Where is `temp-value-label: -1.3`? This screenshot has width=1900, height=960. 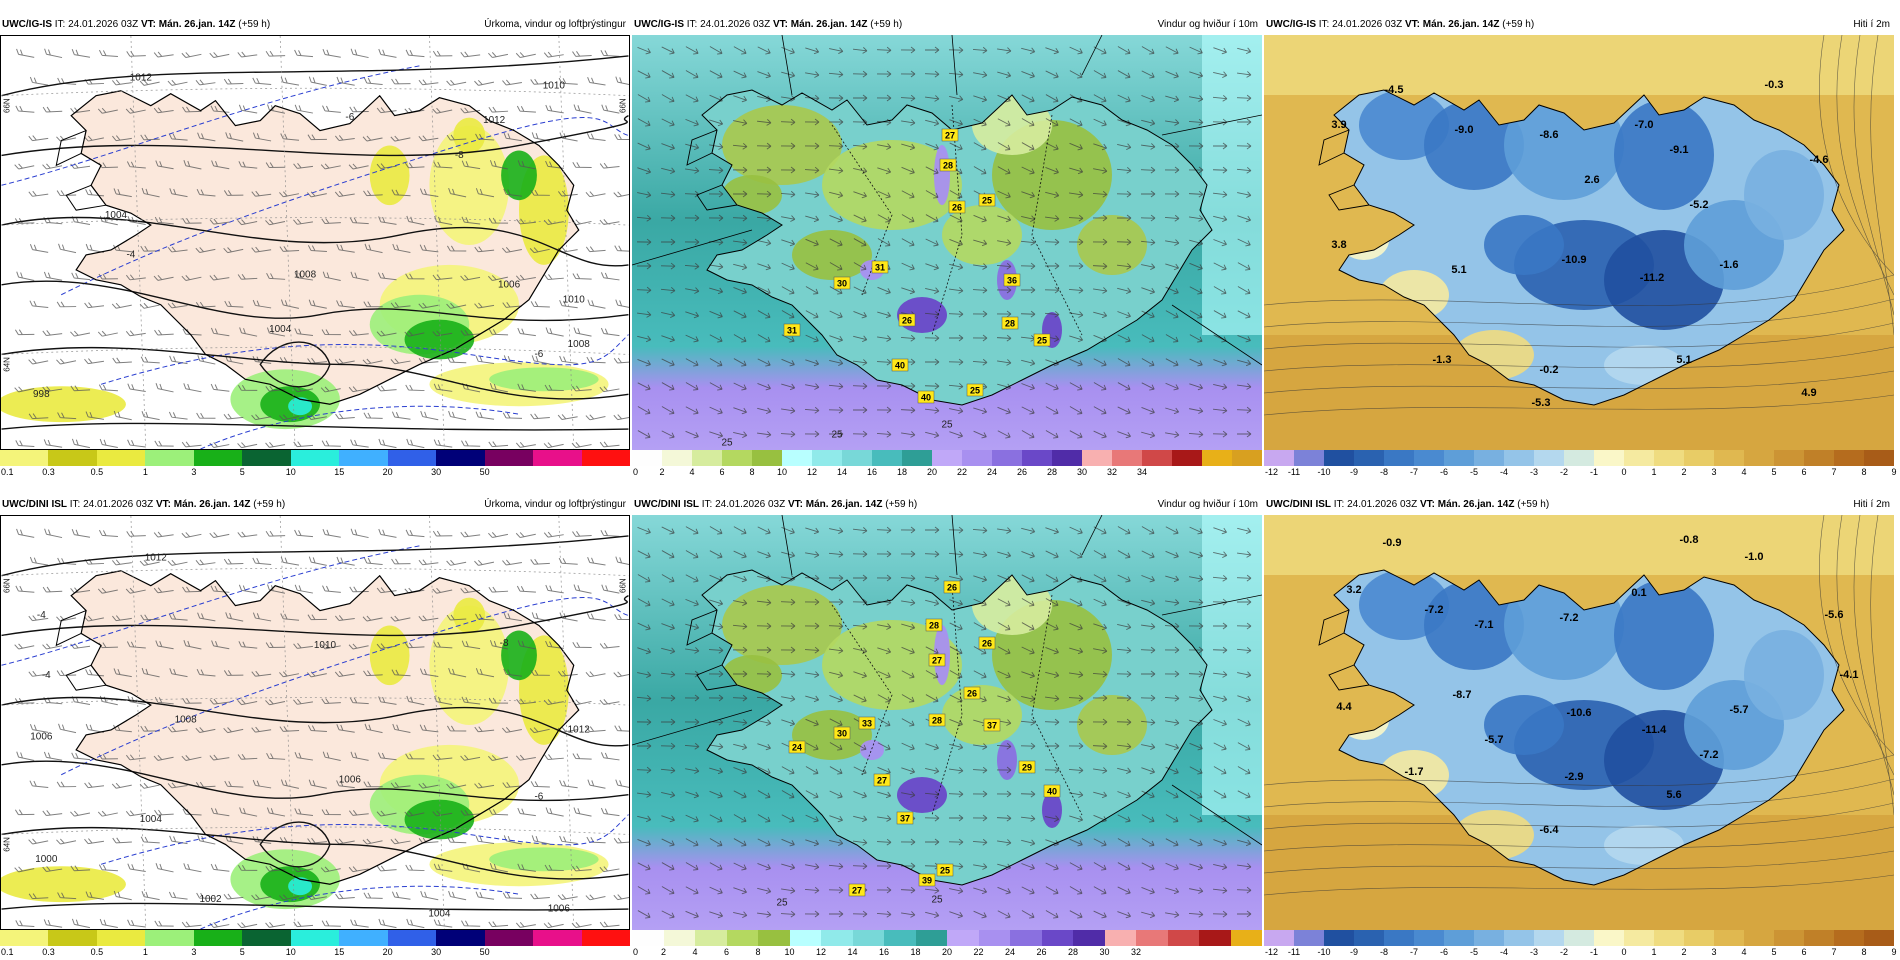 temp-value-label: -1.3 is located at coordinates (1442, 360).